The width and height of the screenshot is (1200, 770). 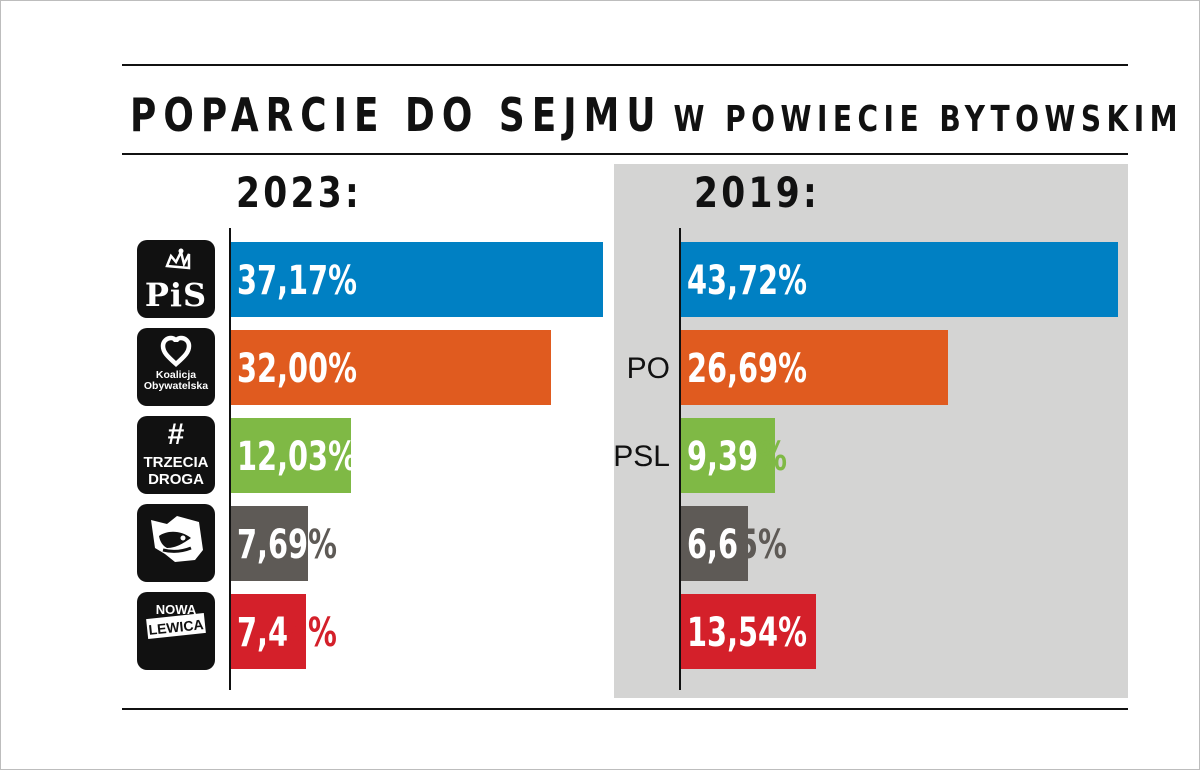 I want to click on chart-title: POPARCIE DO SEJMU W POWIECIE BYTOWSKIM, so click(x=654, y=118).